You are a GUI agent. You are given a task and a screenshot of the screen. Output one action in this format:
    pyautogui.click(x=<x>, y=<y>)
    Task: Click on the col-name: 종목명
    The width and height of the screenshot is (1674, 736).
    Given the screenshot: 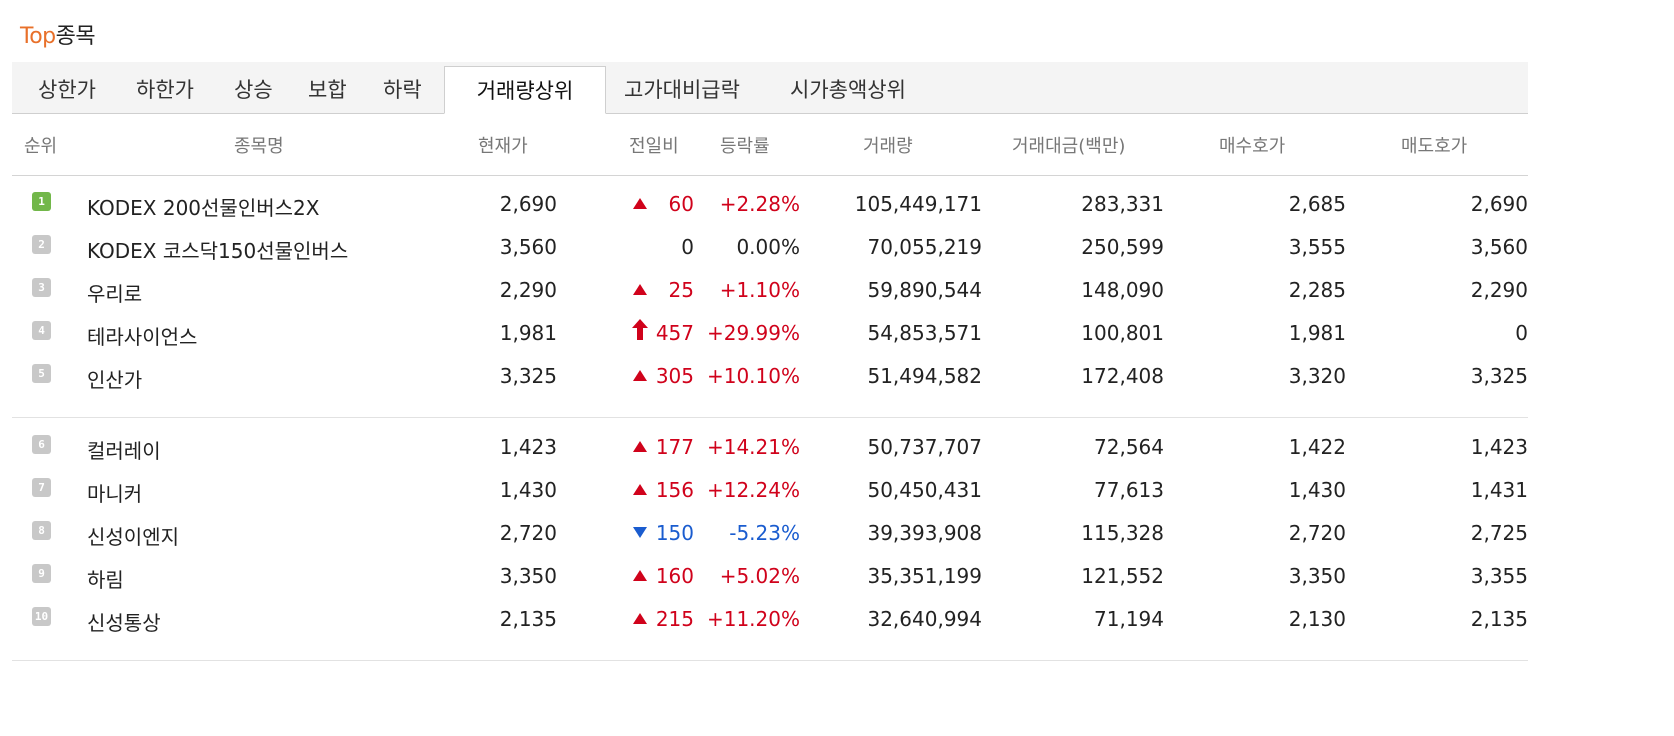 What is the action you would take?
    pyautogui.click(x=259, y=146)
    